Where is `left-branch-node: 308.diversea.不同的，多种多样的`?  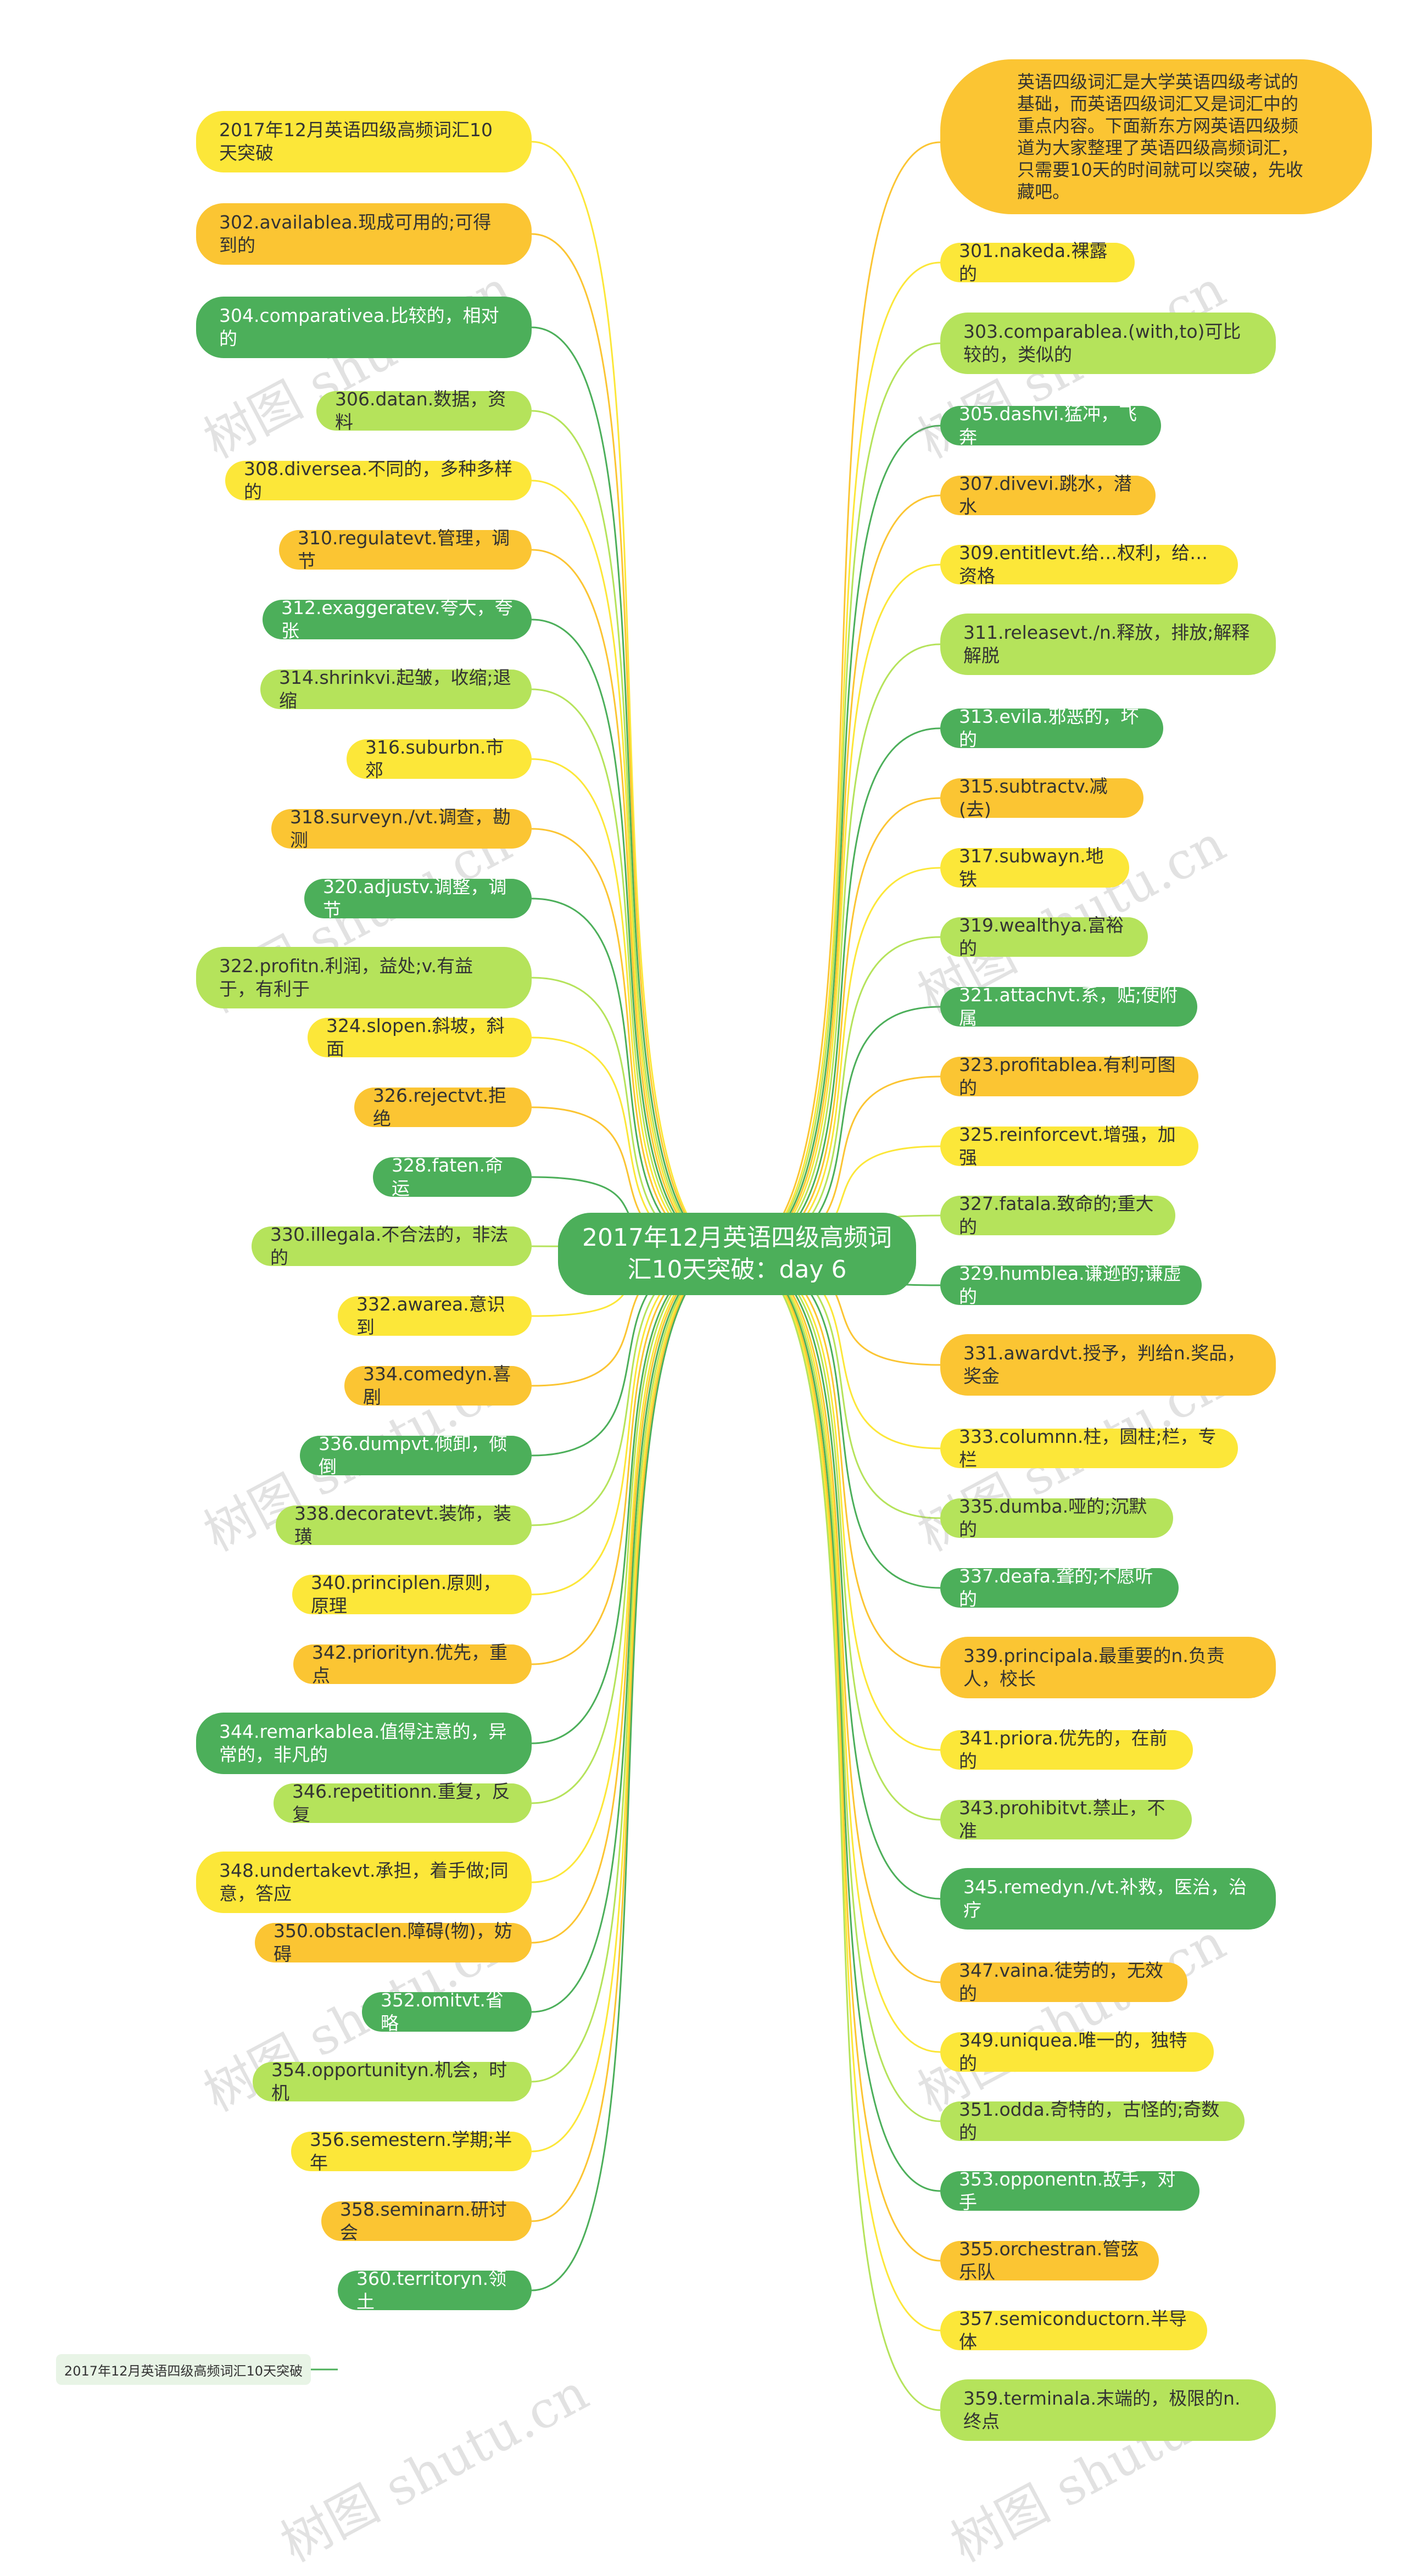 left-branch-node: 308.diversea.不同的，多种多样的 is located at coordinates (378, 480).